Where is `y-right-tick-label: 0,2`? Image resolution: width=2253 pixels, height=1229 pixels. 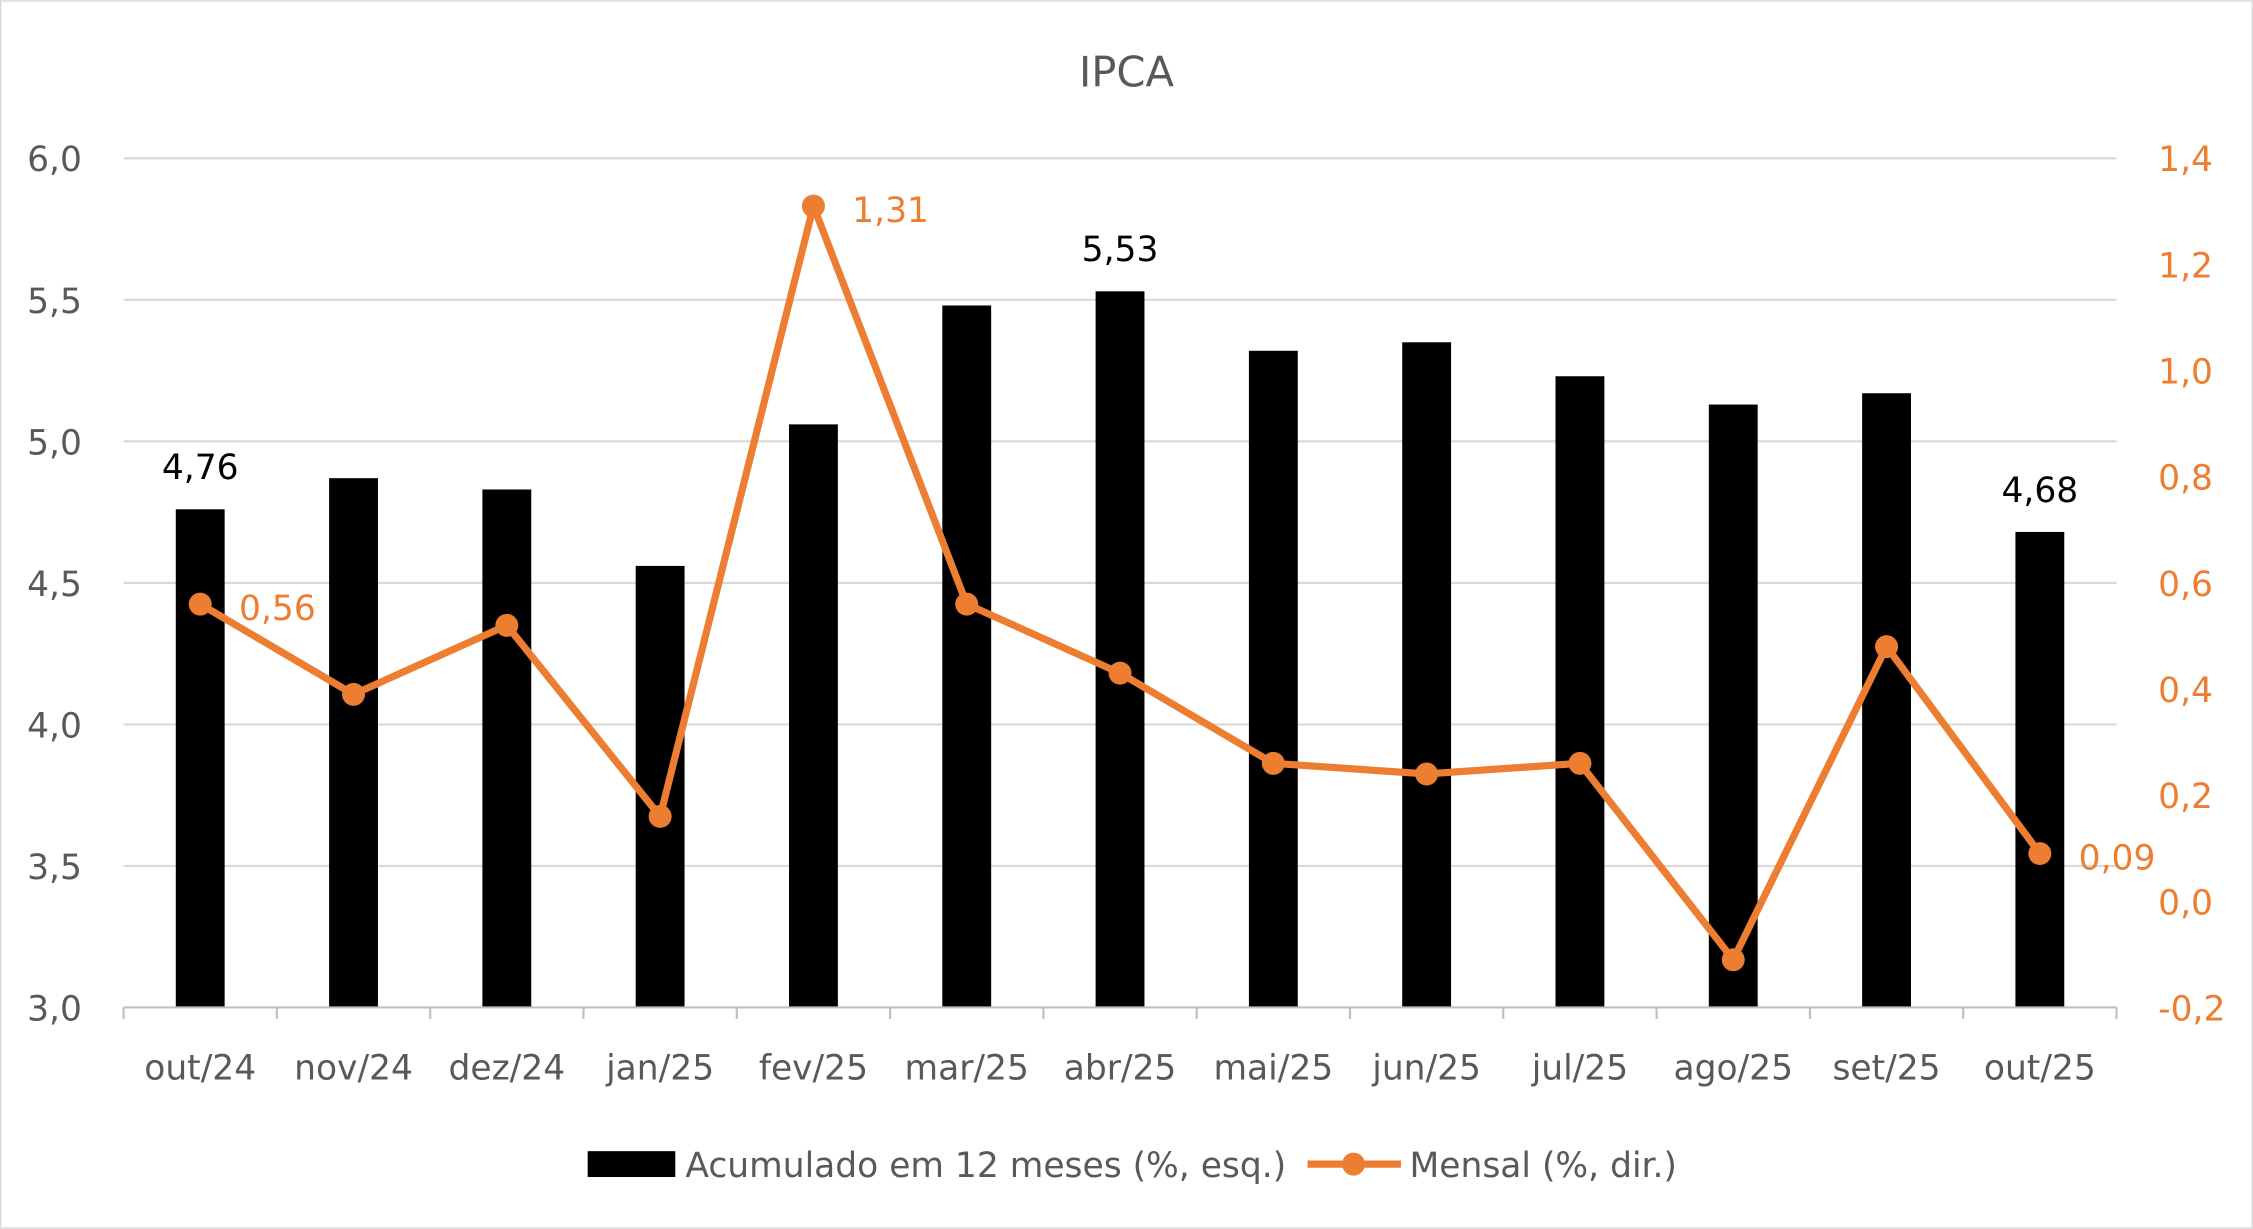 y-right-tick-label: 0,2 is located at coordinates (2185, 797).